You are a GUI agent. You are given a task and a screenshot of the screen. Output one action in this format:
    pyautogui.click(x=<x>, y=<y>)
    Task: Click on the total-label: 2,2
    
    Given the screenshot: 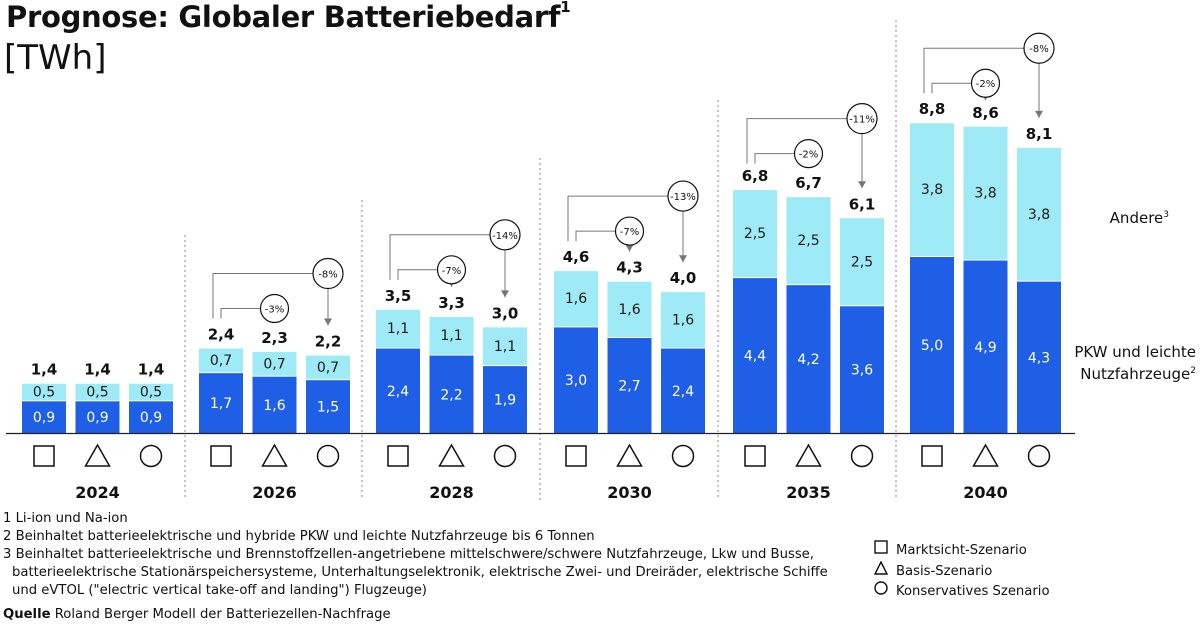 What is the action you would take?
    pyautogui.click(x=328, y=342)
    